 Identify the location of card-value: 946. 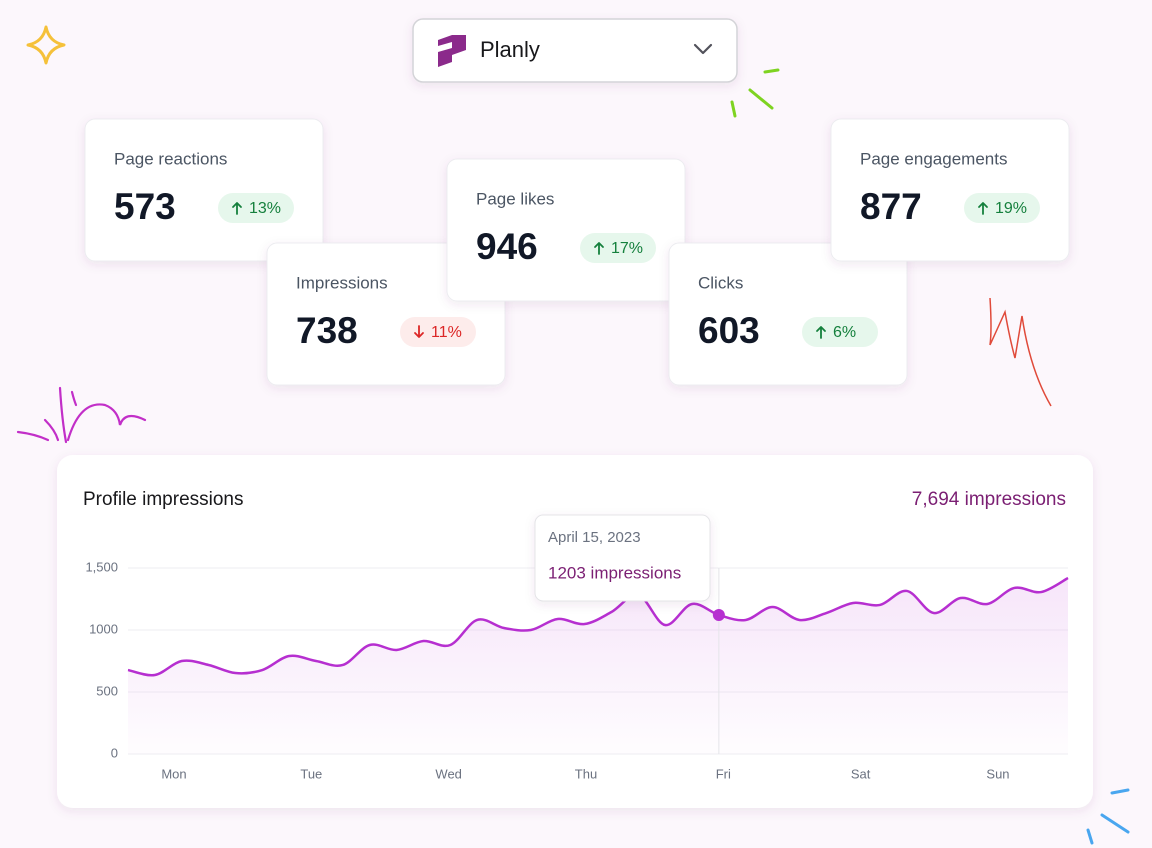
(507, 246).